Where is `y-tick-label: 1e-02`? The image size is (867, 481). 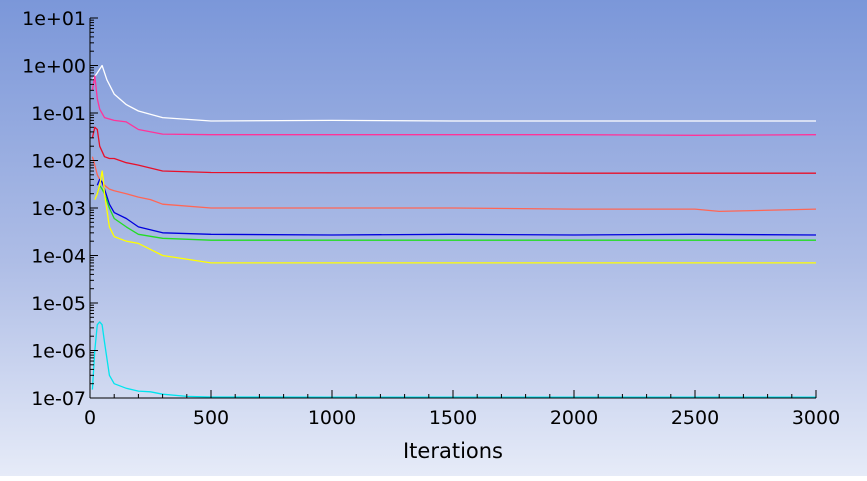 y-tick-label: 1e-02 is located at coordinates (58, 162).